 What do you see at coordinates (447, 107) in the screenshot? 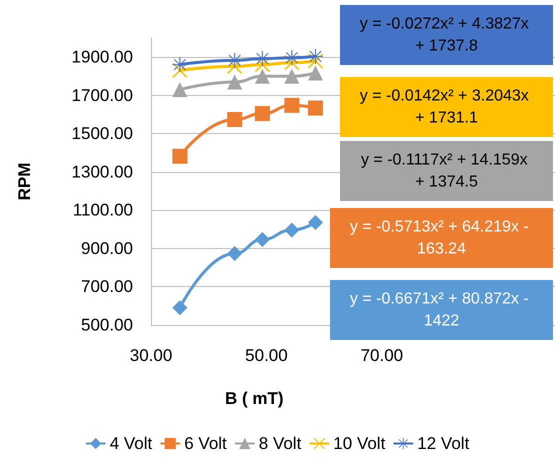
I see `annotation: y = -0.0142x² + 3.2043x + 1731.1` at bounding box center [447, 107].